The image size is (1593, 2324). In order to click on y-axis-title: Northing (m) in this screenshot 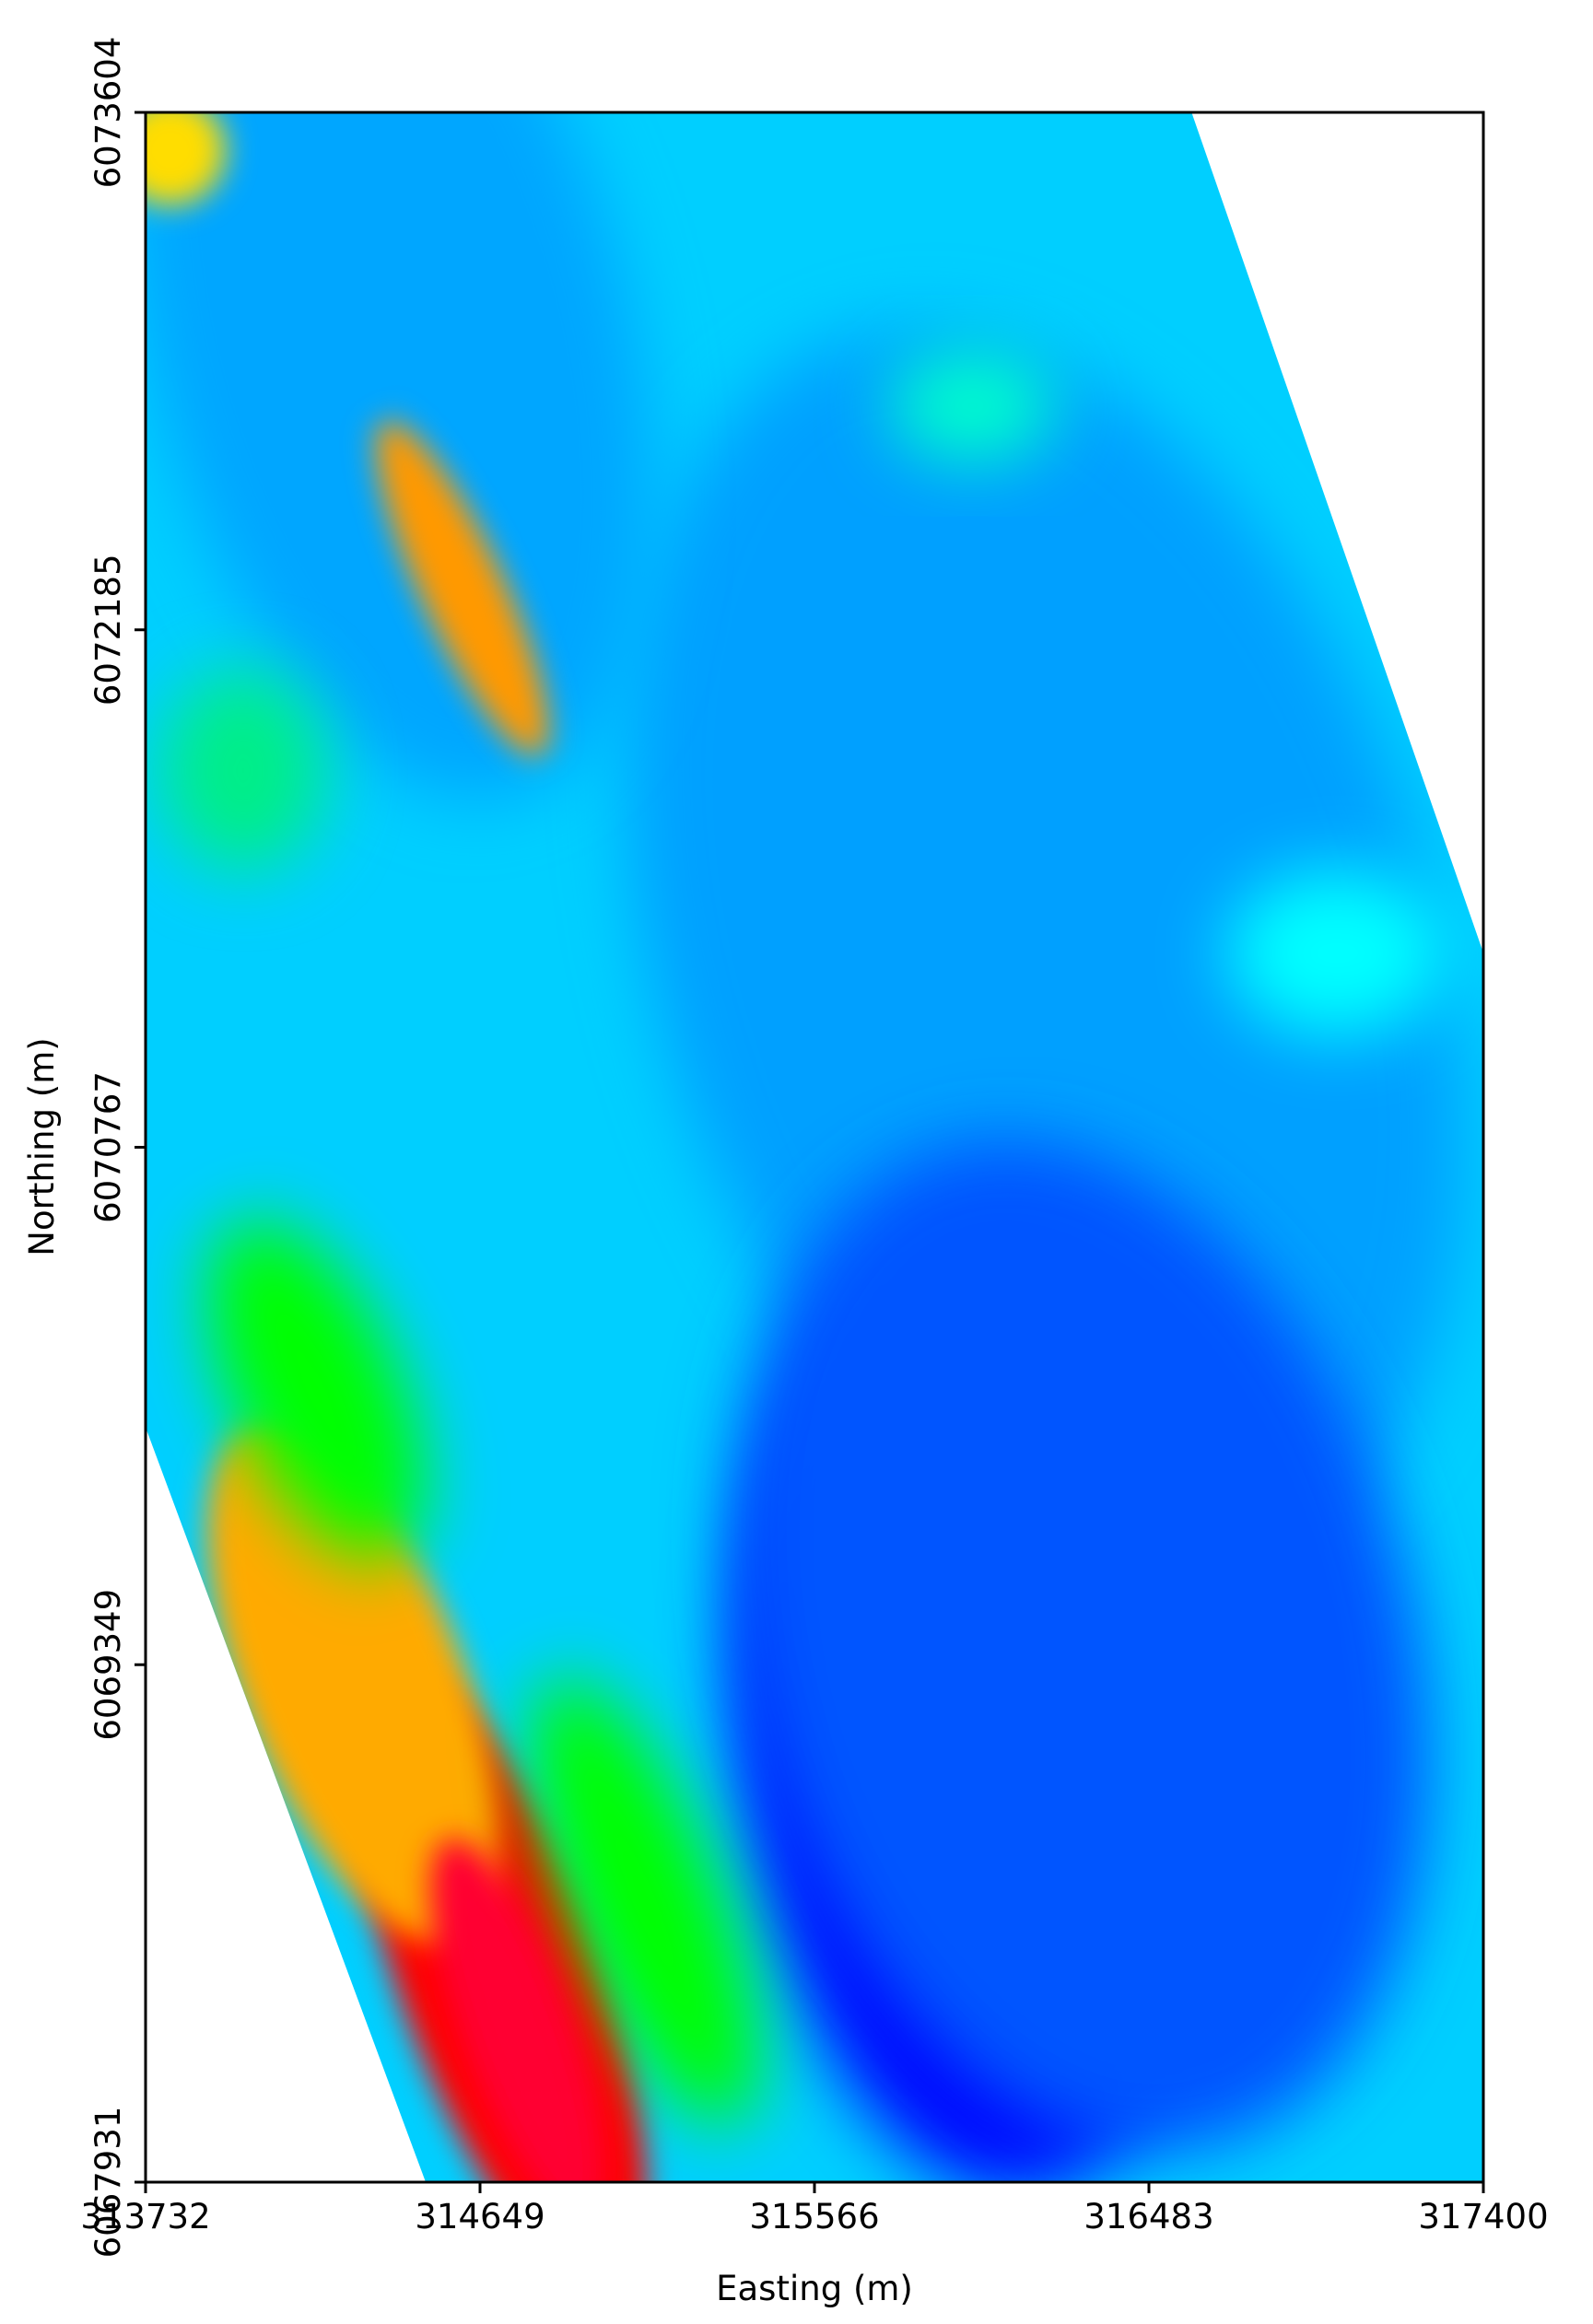, I will do `click(42, 1146)`.